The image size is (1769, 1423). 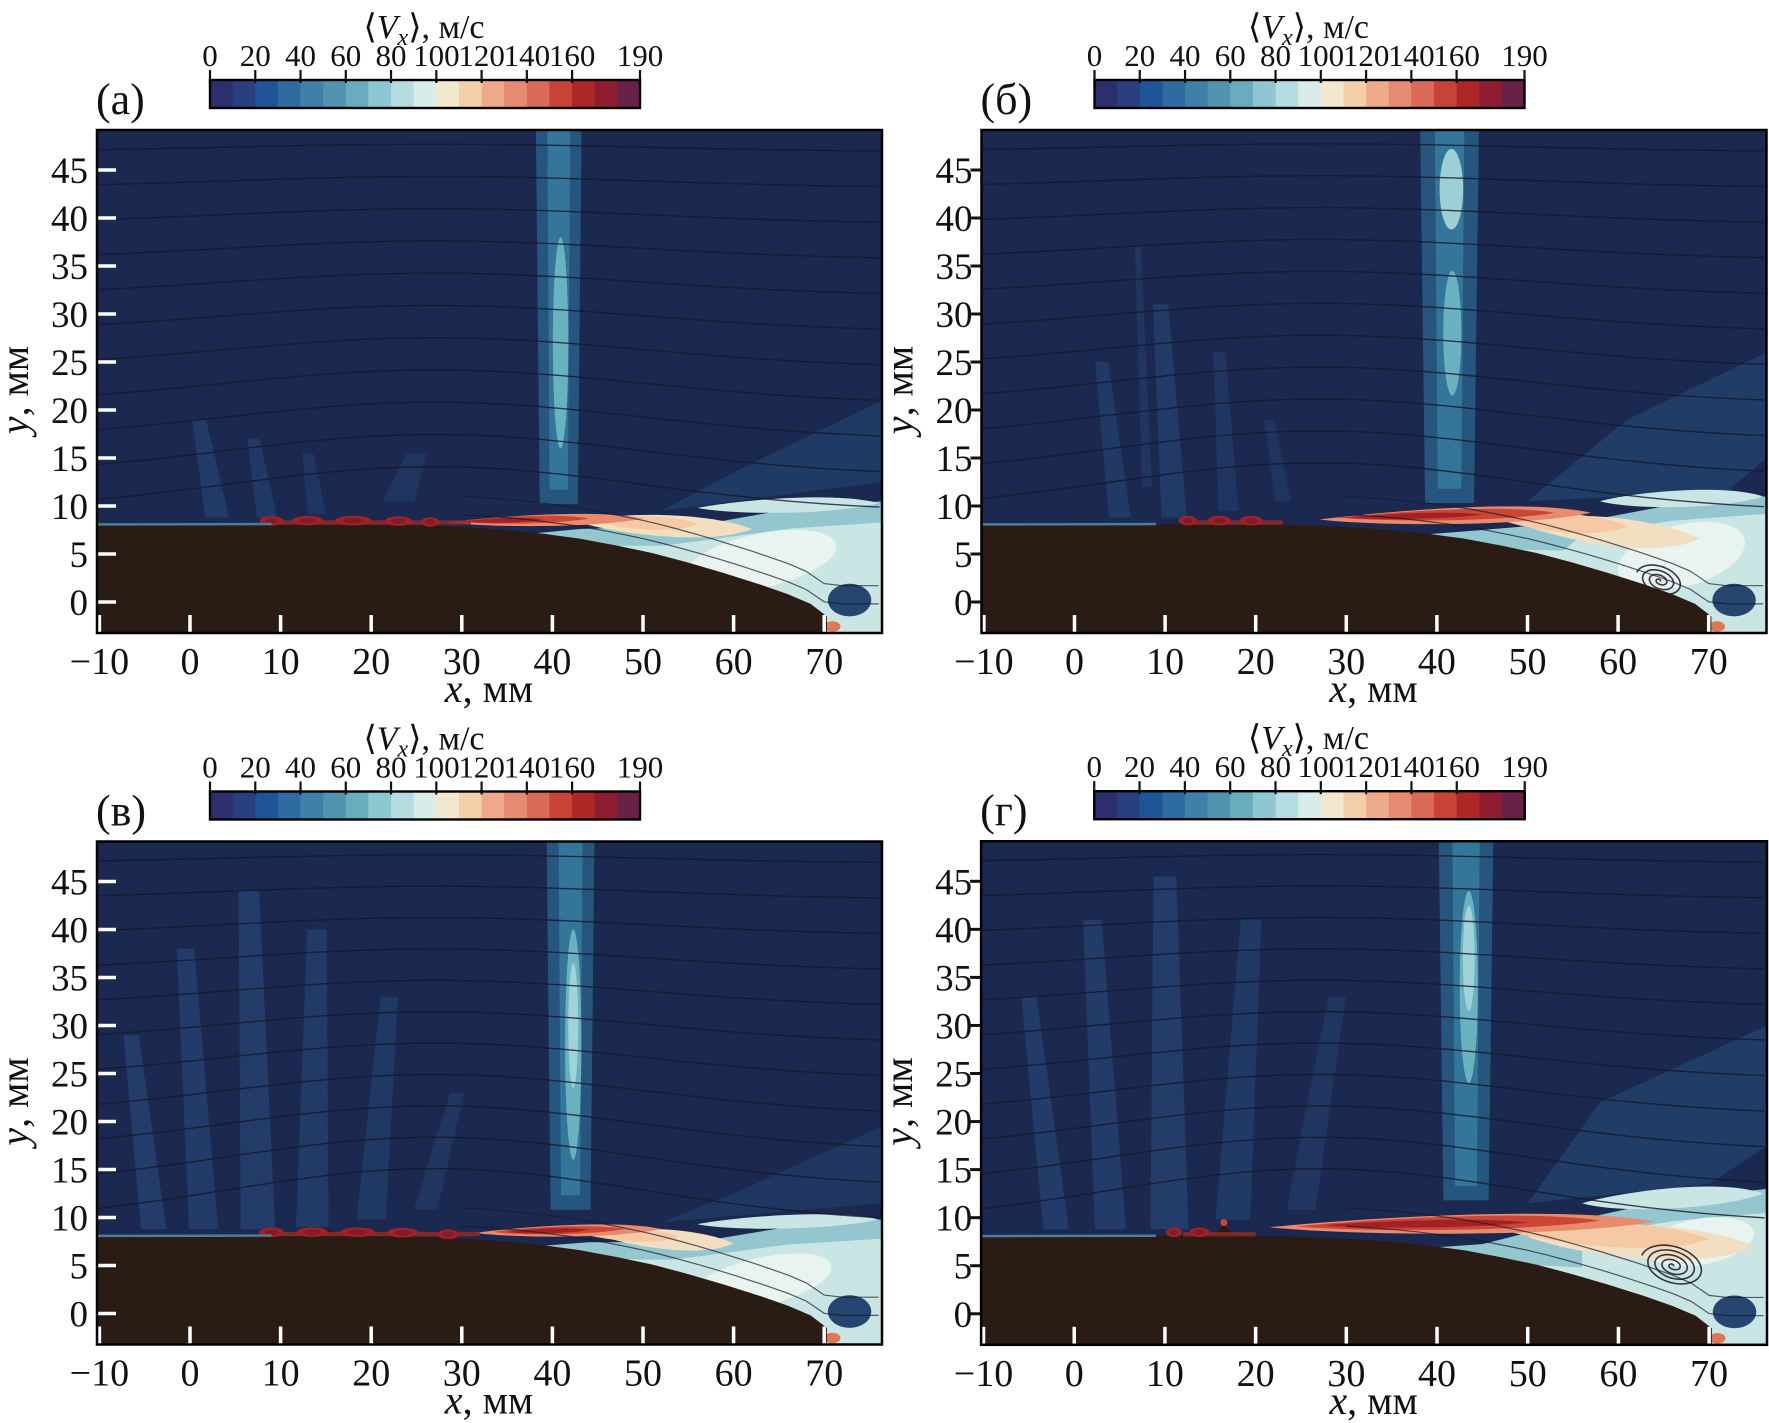 I want to click on colorbar-frame, so click(x=425, y=805).